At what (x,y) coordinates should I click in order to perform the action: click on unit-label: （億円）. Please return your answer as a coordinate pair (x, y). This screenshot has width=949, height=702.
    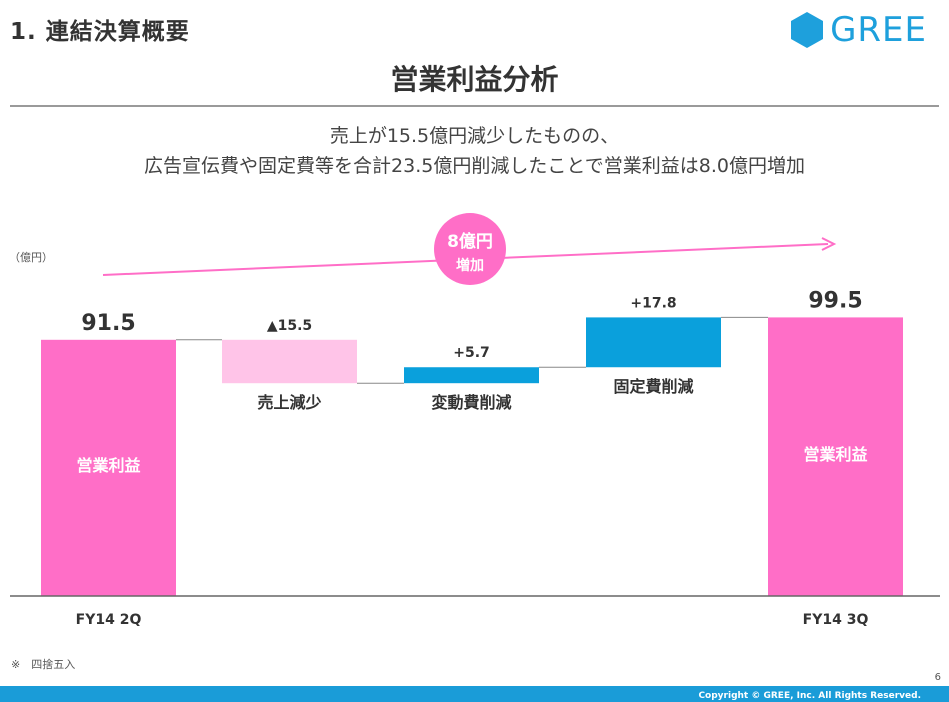
    Looking at the image, I should click on (31, 257).